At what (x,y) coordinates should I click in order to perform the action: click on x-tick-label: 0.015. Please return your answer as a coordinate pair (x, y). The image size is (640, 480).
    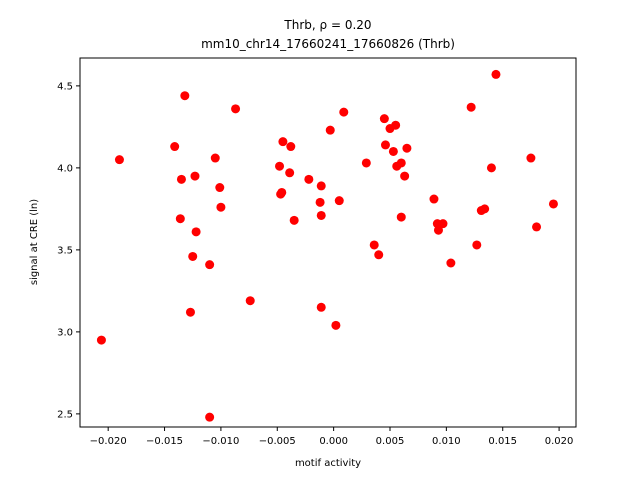
    Looking at the image, I should click on (502, 441).